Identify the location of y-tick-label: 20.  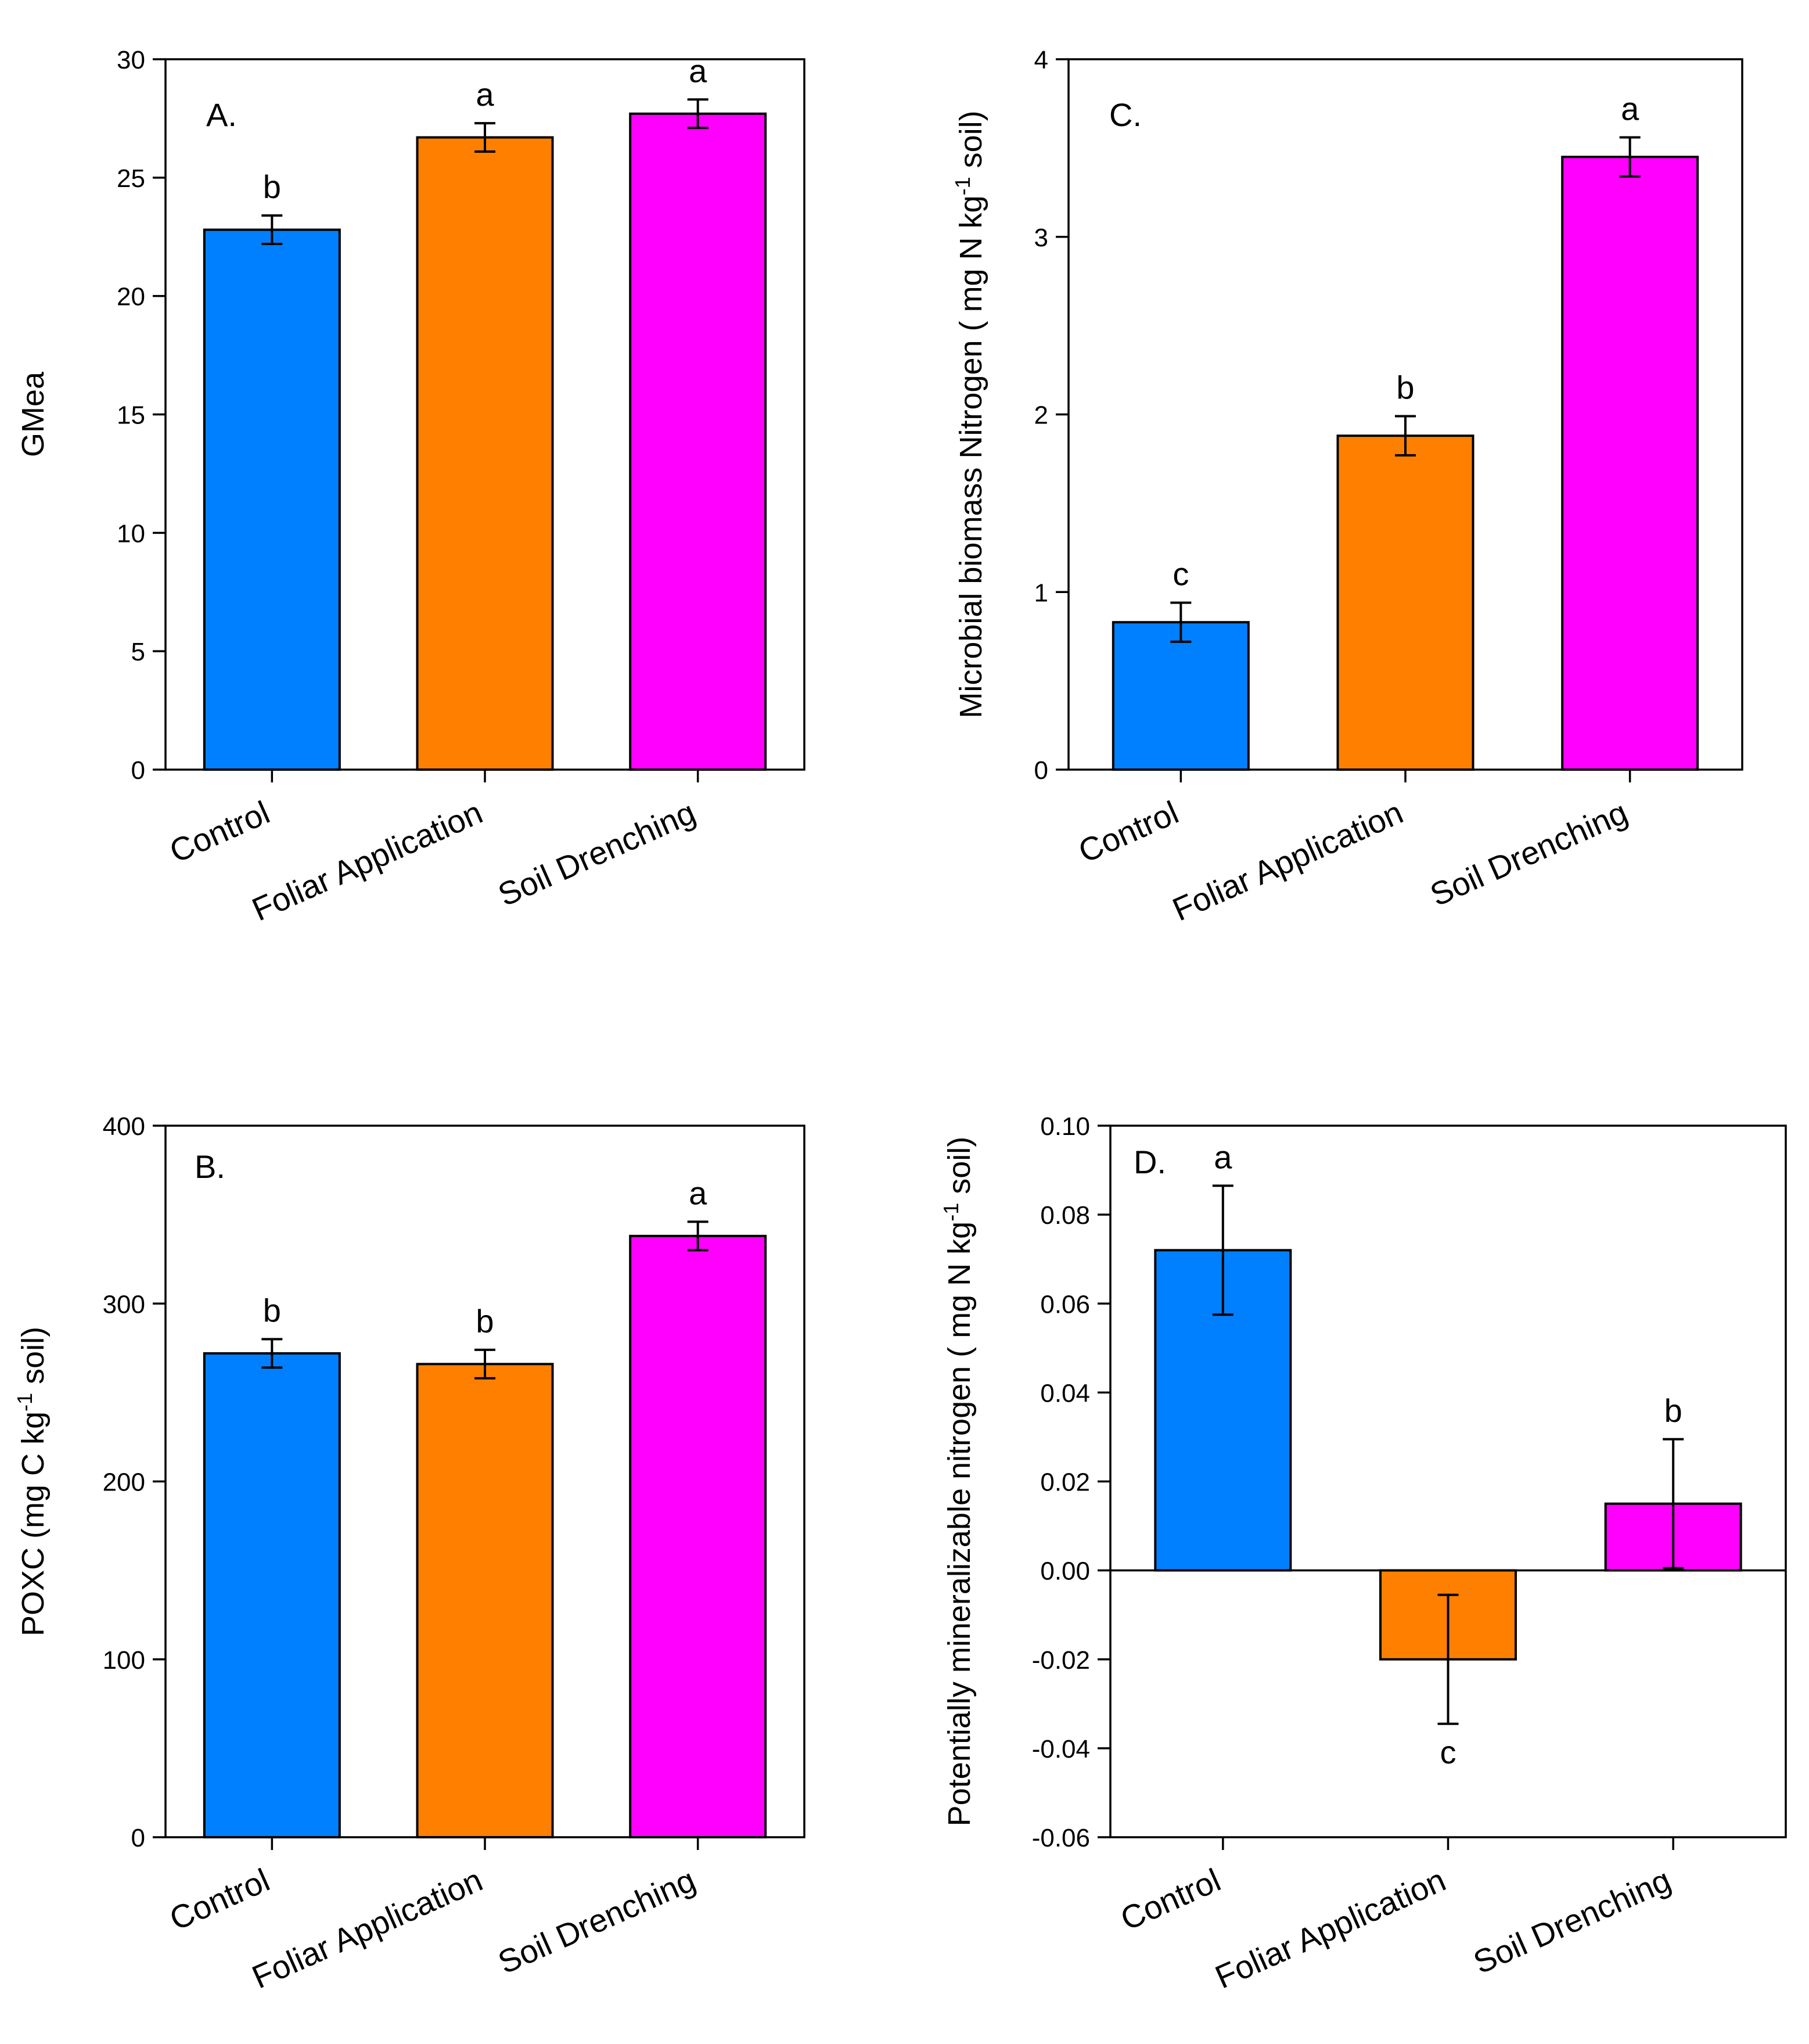
(131, 297).